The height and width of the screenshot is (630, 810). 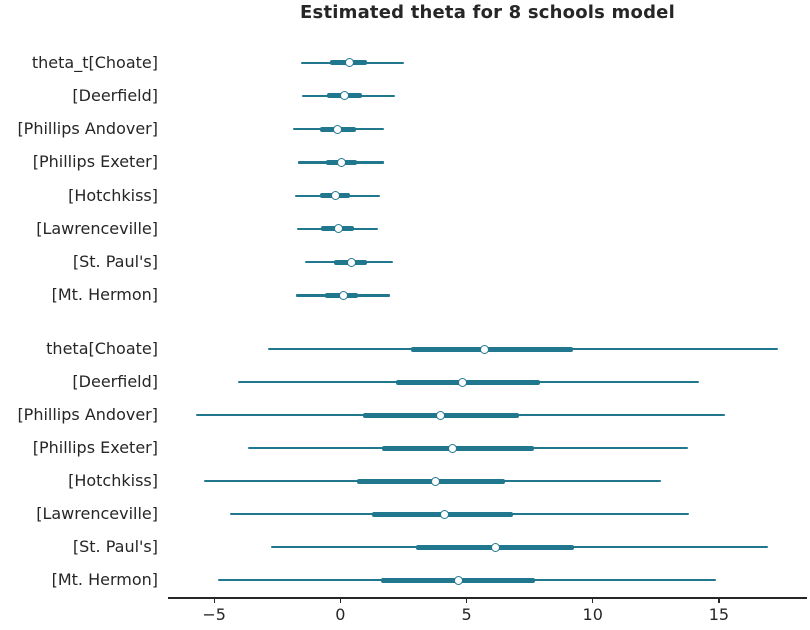 What do you see at coordinates (487, 12) in the screenshot?
I see `plot-title: Estimated theta for 8 schools model` at bounding box center [487, 12].